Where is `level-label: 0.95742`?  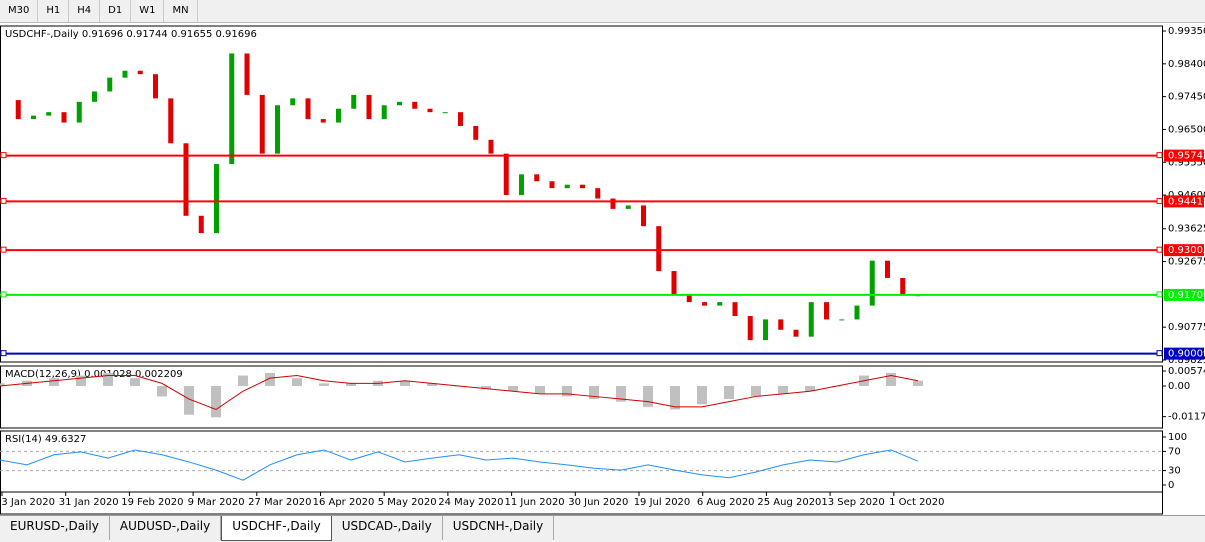 level-label: 0.95742 is located at coordinates (1186, 156).